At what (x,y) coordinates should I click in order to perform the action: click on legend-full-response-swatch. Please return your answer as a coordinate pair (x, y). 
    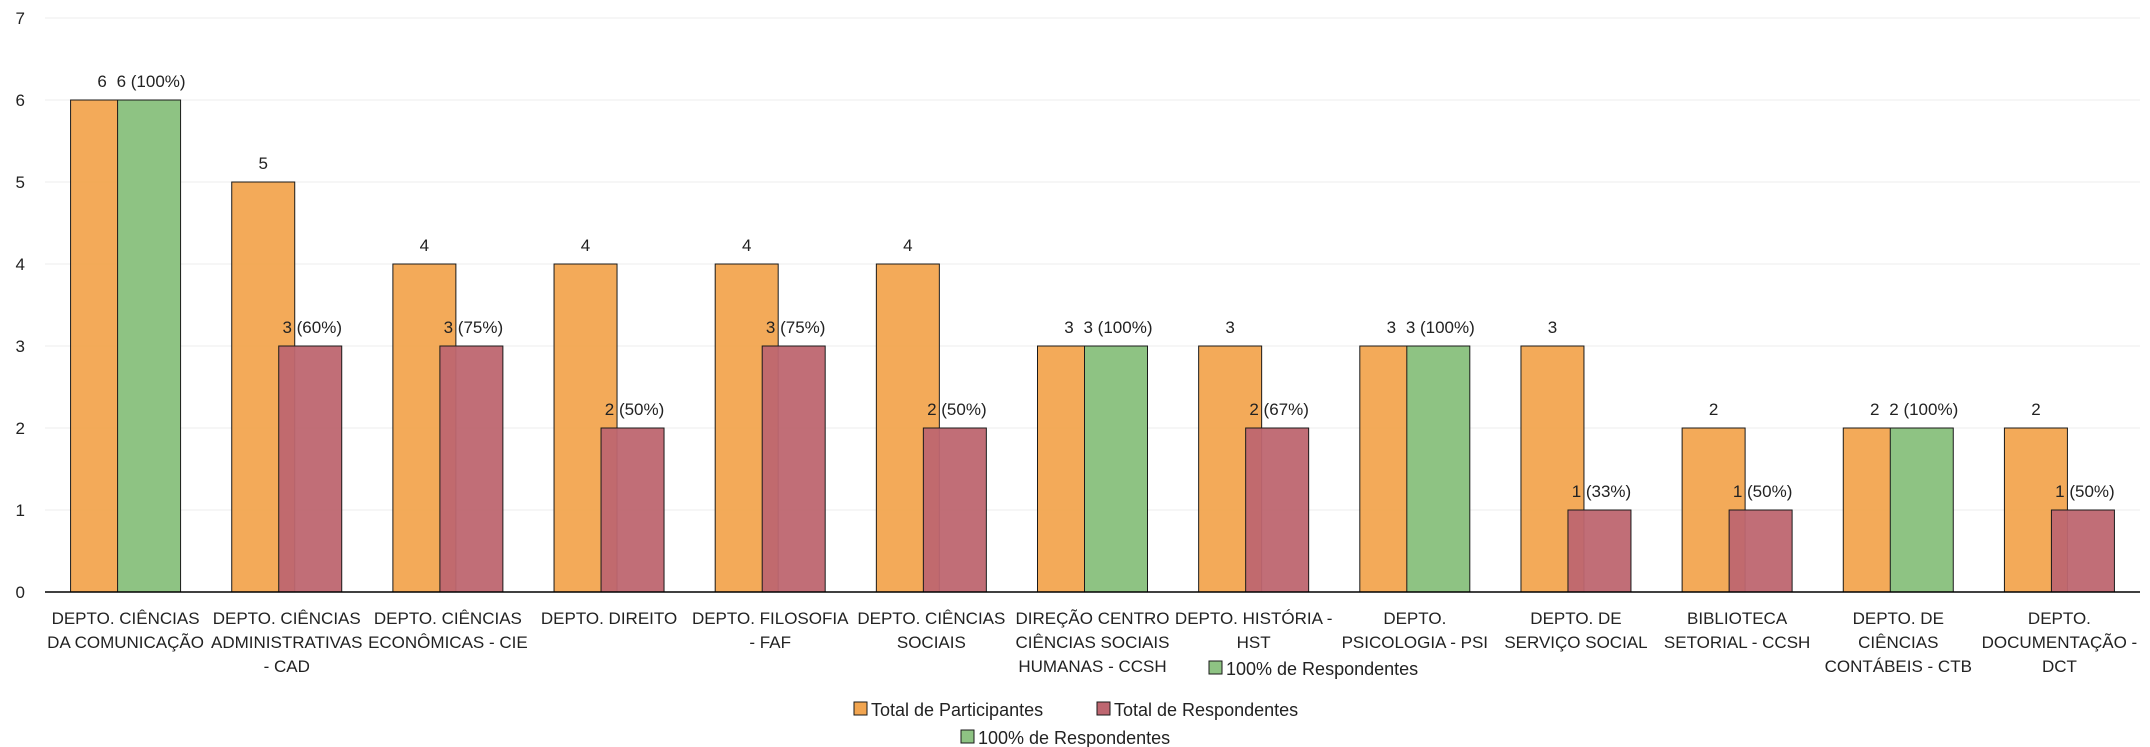
    Looking at the image, I should click on (967, 736).